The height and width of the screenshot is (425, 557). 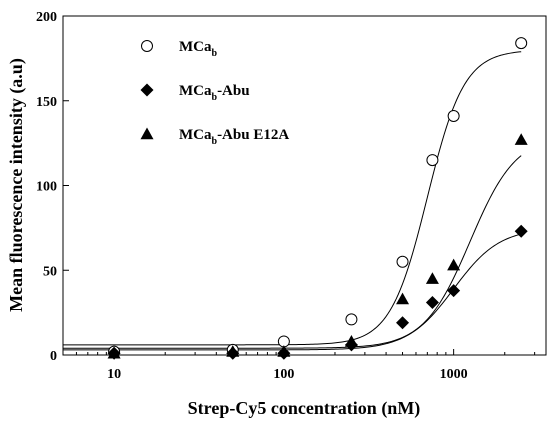 What do you see at coordinates (304, 408) in the screenshot?
I see `x-axis-title: Strep-Cy5 concentration (nM)` at bounding box center [304, 408].